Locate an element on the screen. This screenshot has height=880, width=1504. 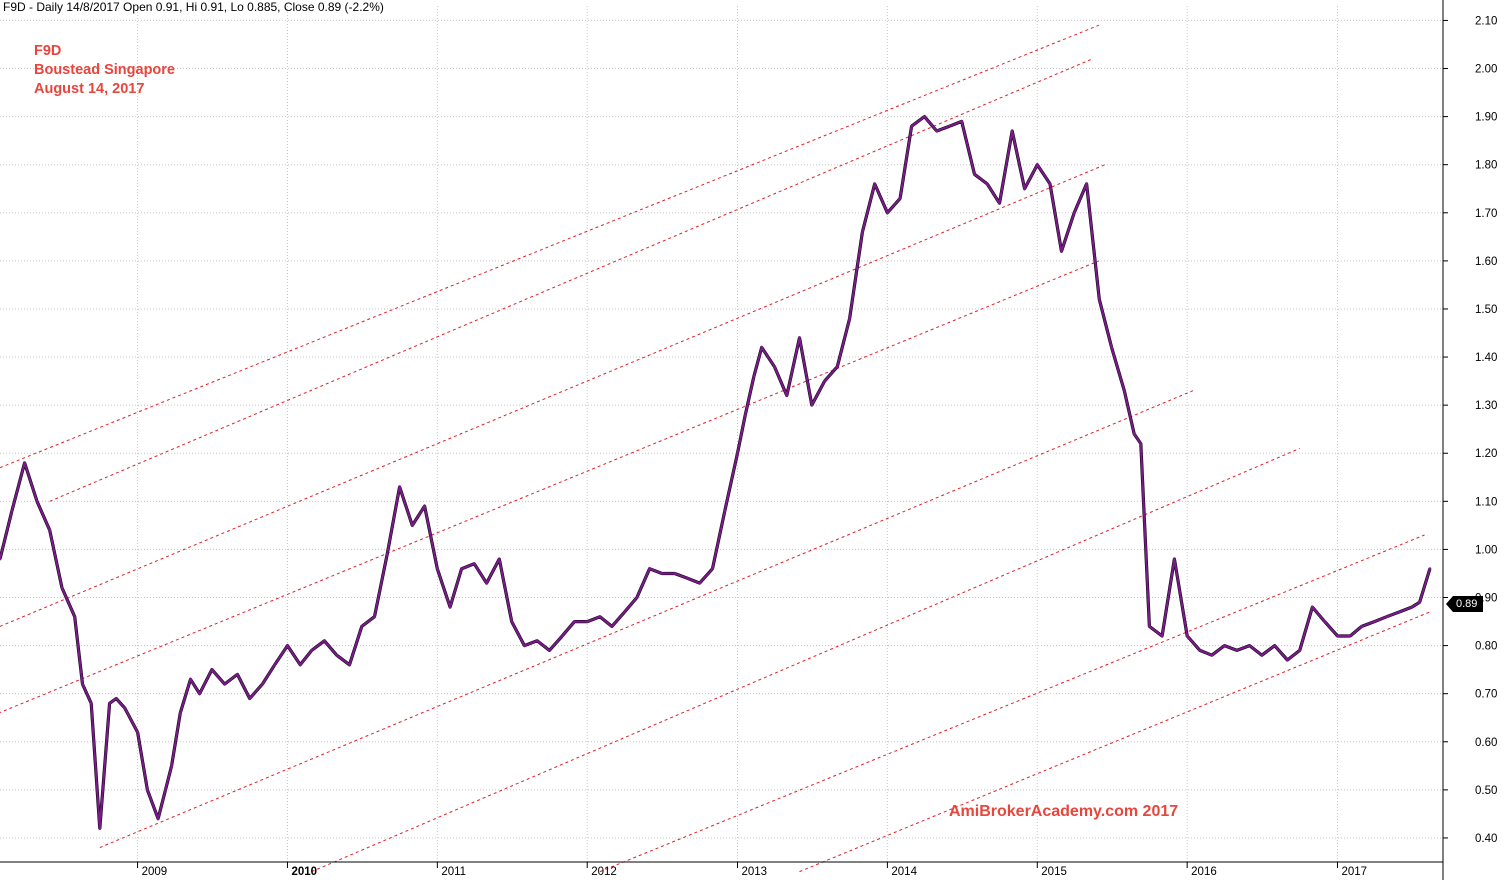
y-tick-label: 0.40 is located at coordinates (1486, 839).